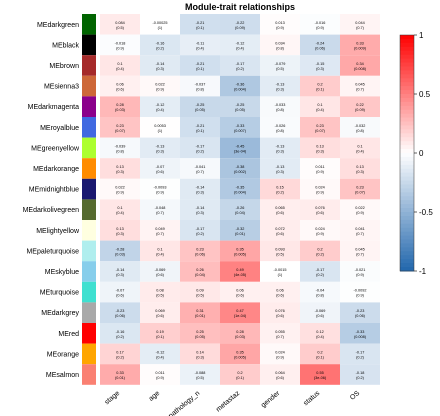  What do you see at coordinates (200, 105) in the screenshot?
I see `cell-correlation: -0.25` at bounding box center [200, 105].